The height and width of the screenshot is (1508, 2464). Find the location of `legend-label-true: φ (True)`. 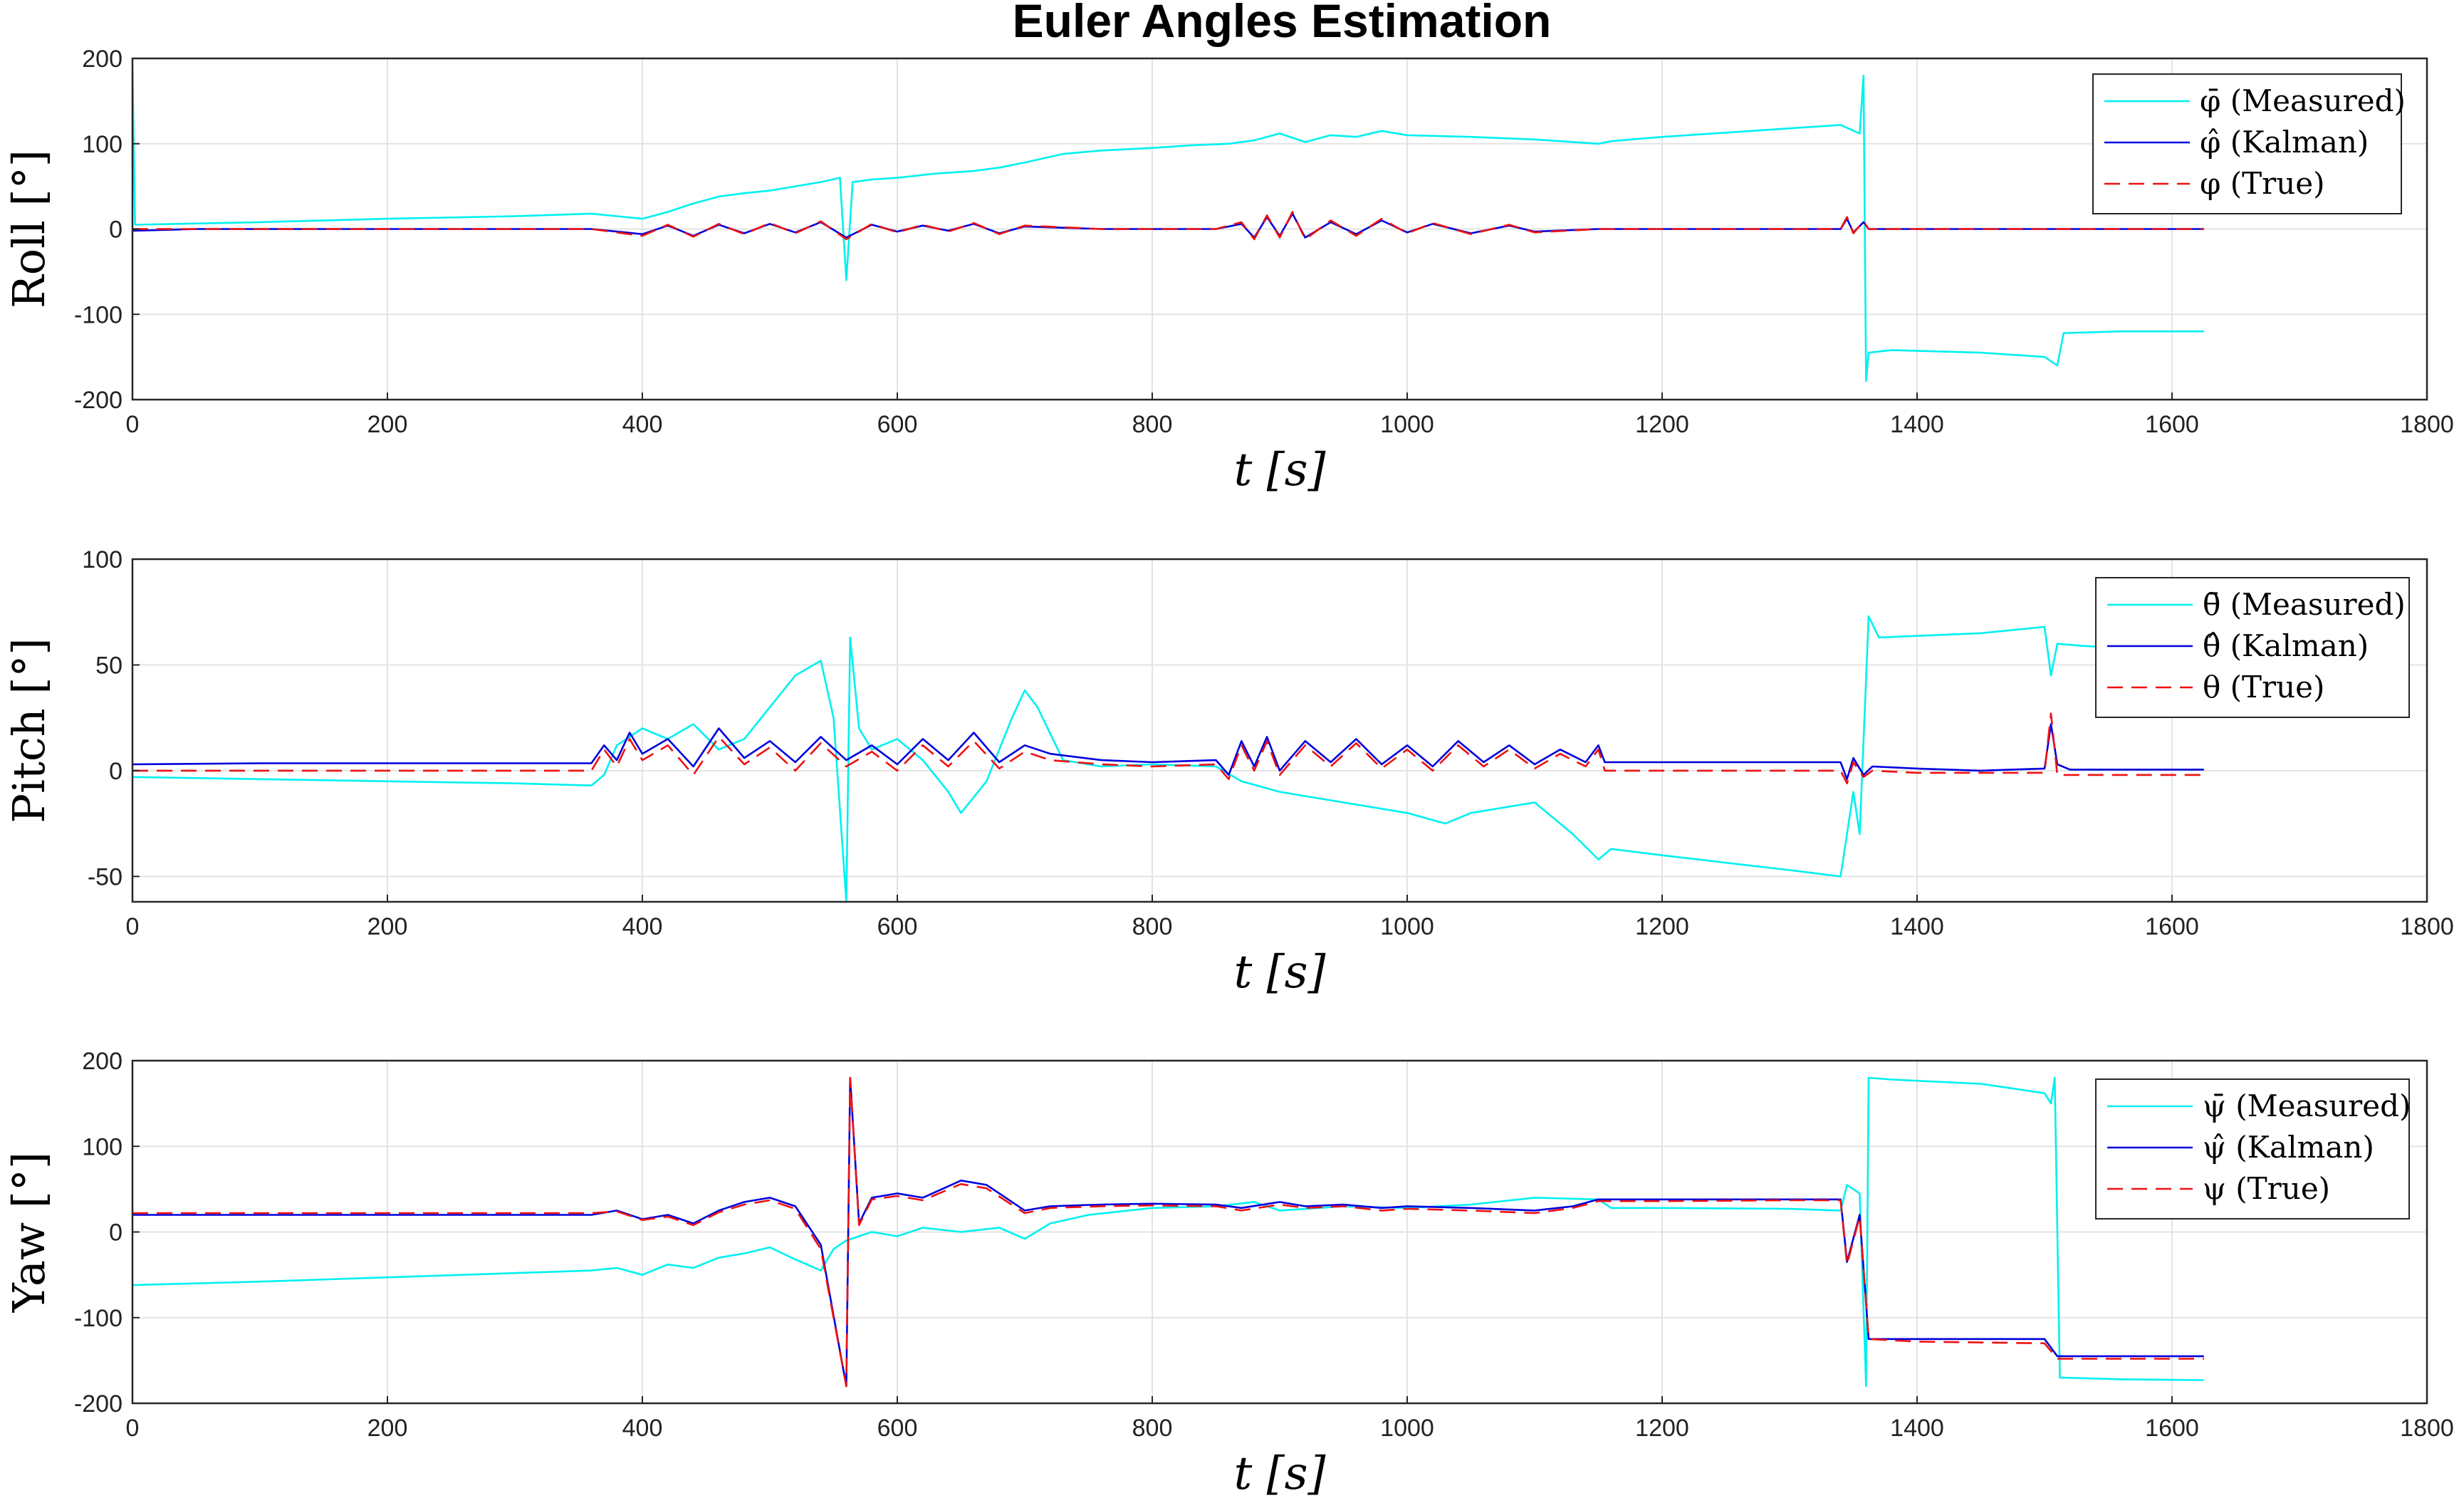

legend-label-true: φ (True) is located at coordinates (2262, 183).